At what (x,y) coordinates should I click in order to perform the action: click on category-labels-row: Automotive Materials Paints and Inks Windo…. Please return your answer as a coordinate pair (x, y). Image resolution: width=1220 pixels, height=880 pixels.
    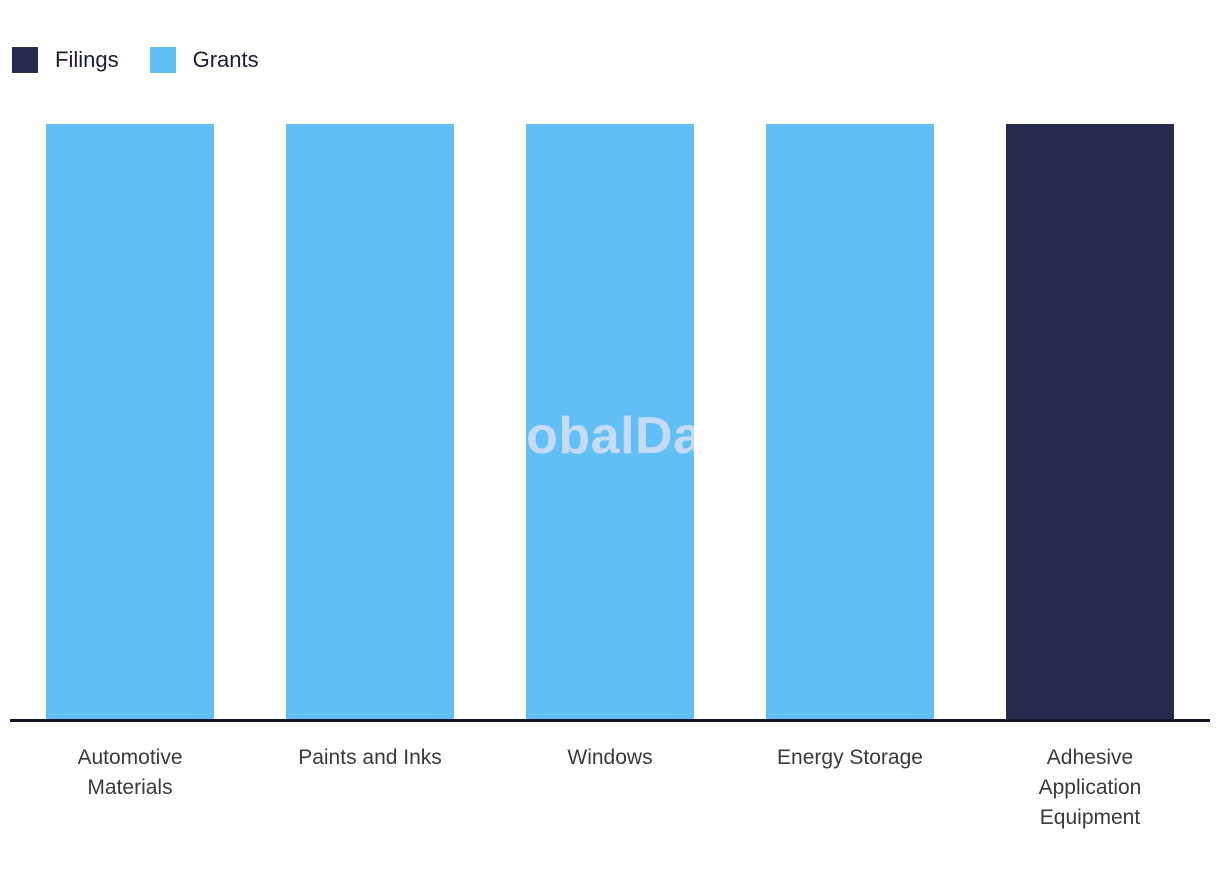
    Looking at the image, I should click on (610, 788).